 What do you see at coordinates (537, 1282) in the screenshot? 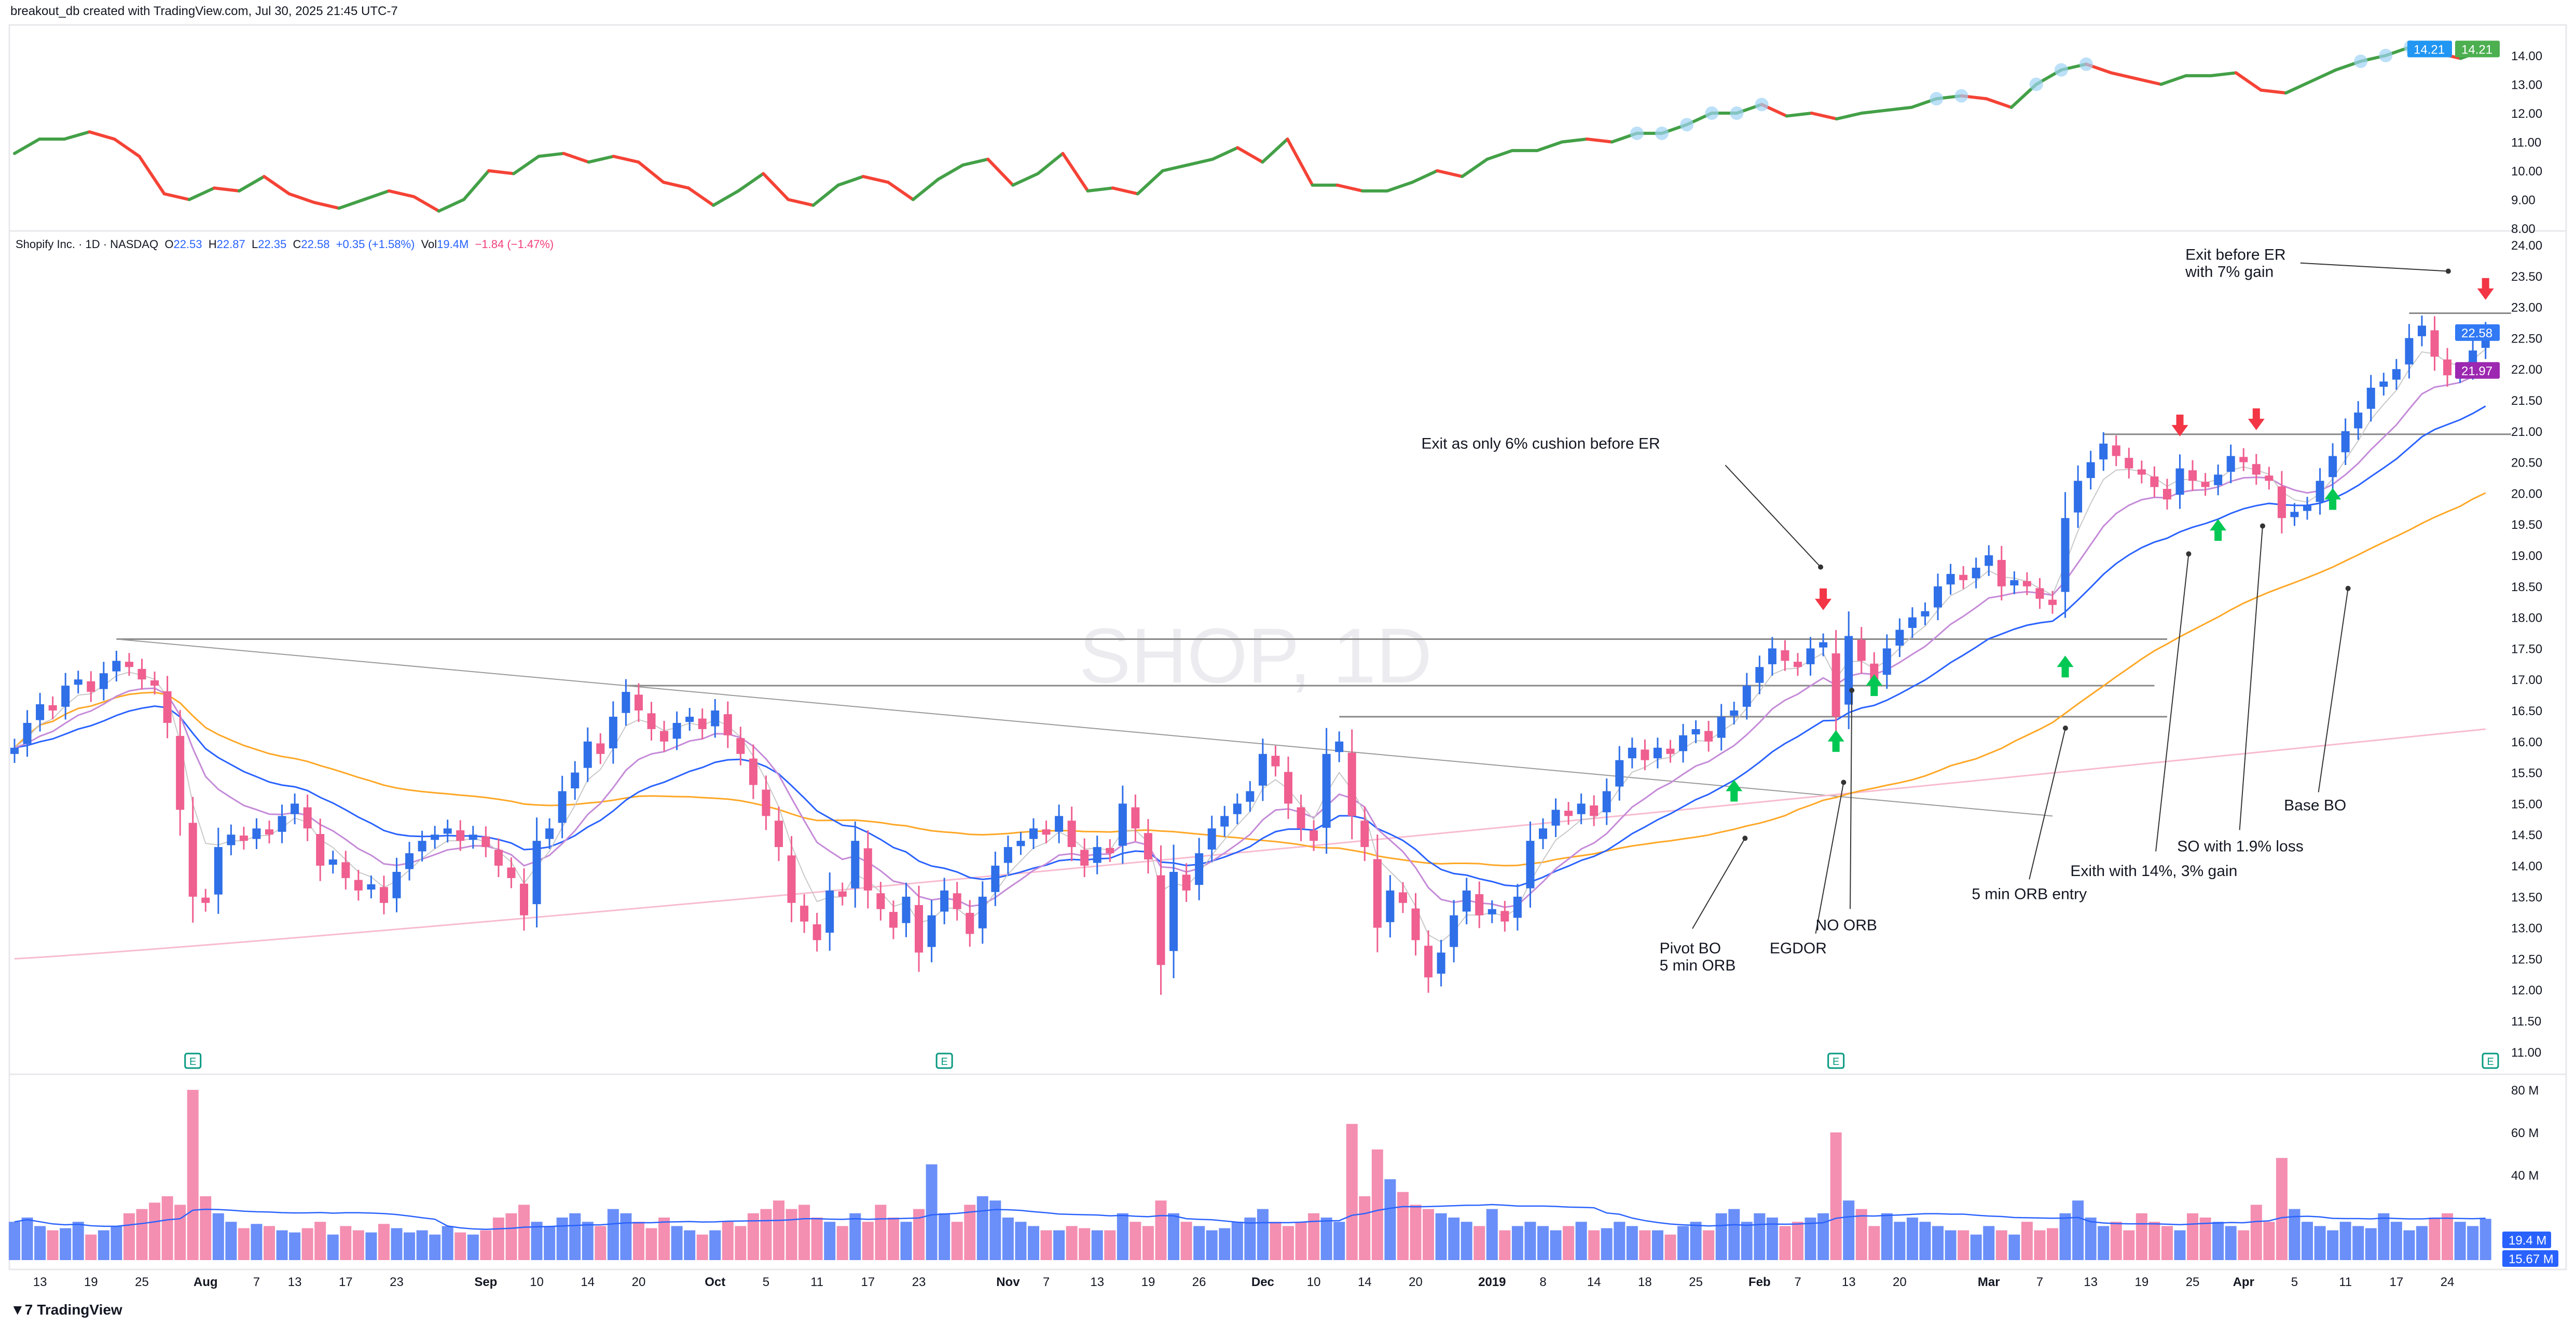
I see `time-axis-tick: 10` at bounding box center [537, 1282].